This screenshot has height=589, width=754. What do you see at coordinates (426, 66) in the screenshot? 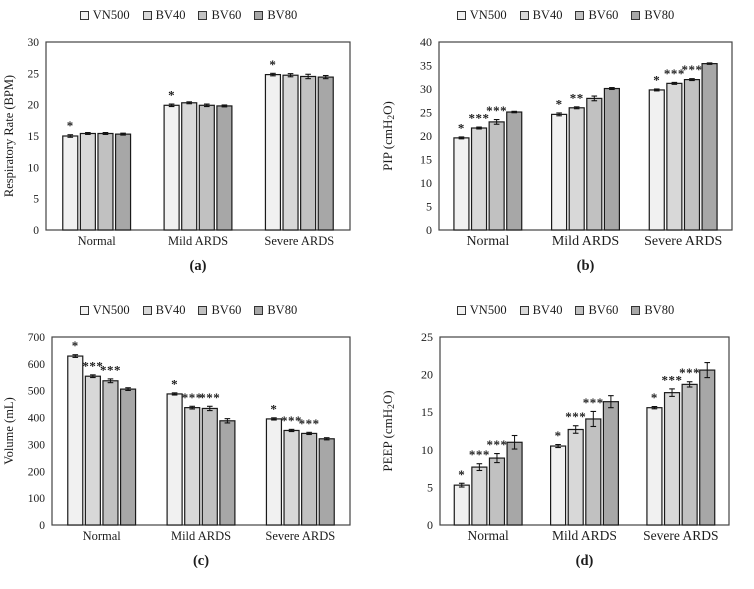
I see `y-tick-label: 35` at bounding box center [426, 66].